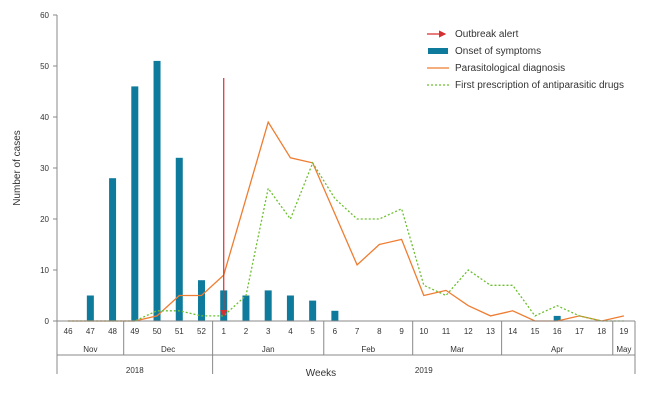  I want to click on legend-bar-swatch, so click(438, 51).